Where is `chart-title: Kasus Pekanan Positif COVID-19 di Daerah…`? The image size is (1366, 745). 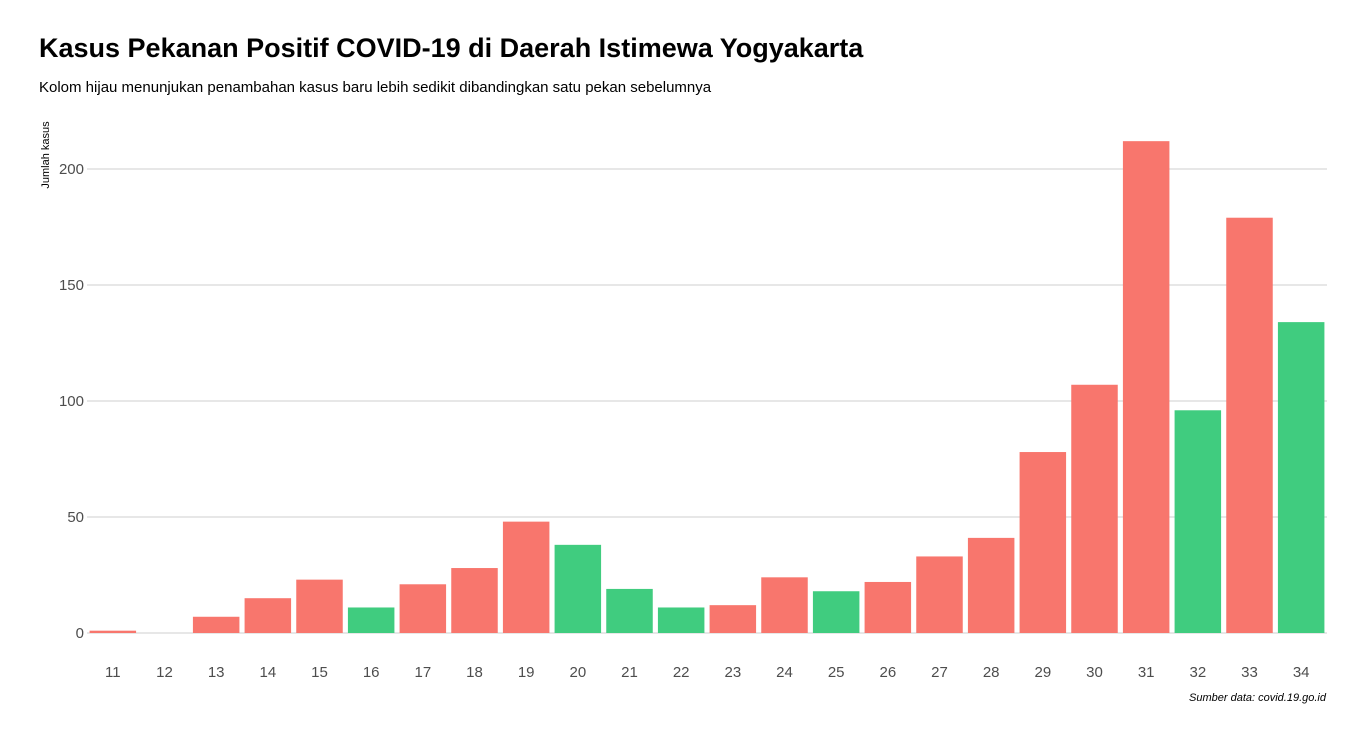
chart-title: Kasus Pekanan Positif COVID-19 di Daerah… is located at coordinates (451, 48).